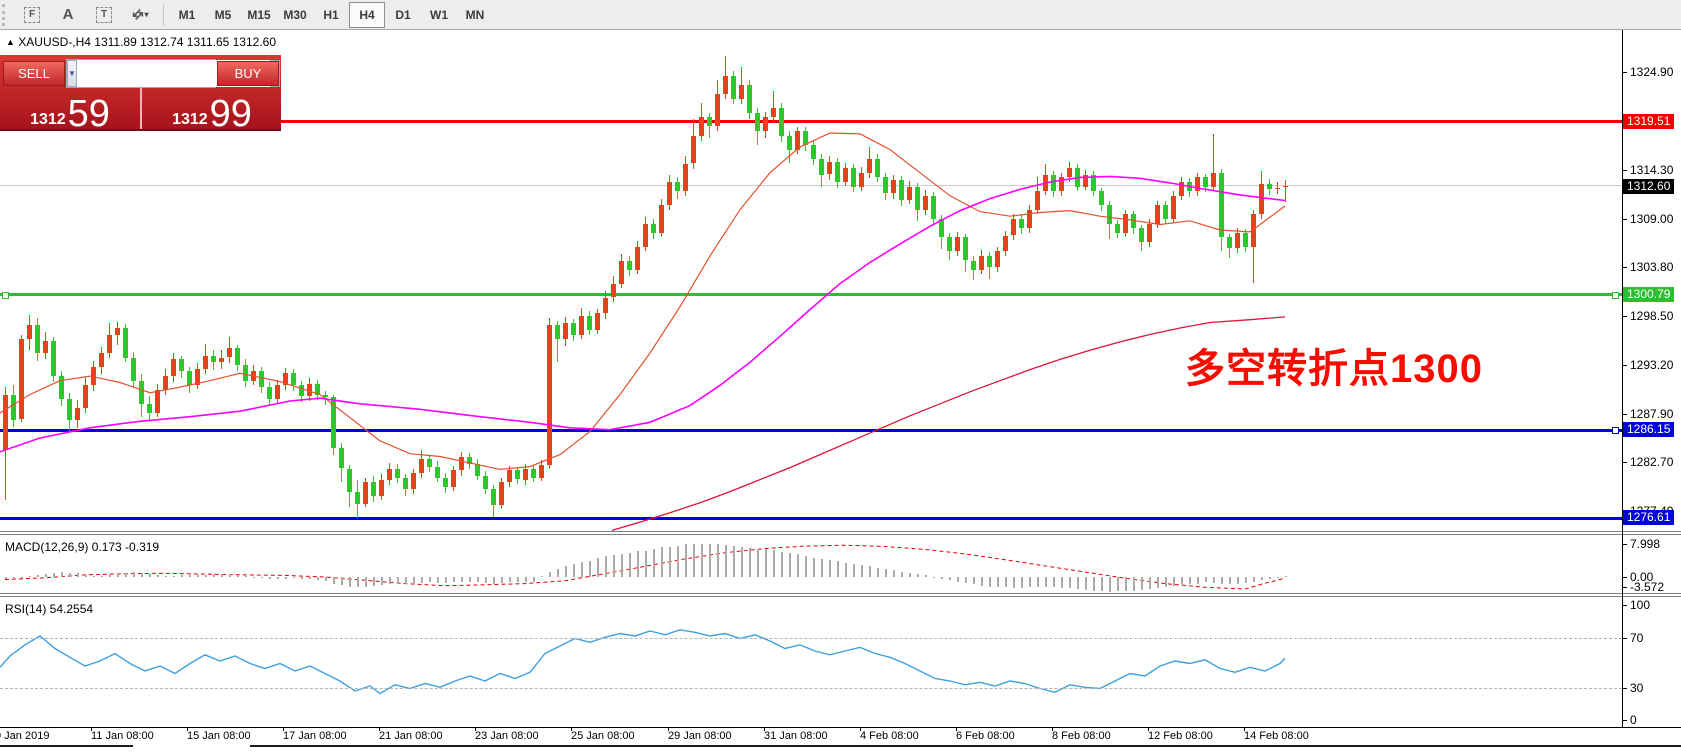 This screenshot has height=754, width=1681. I want to click on sell-button: SELL, so click(34, 73).